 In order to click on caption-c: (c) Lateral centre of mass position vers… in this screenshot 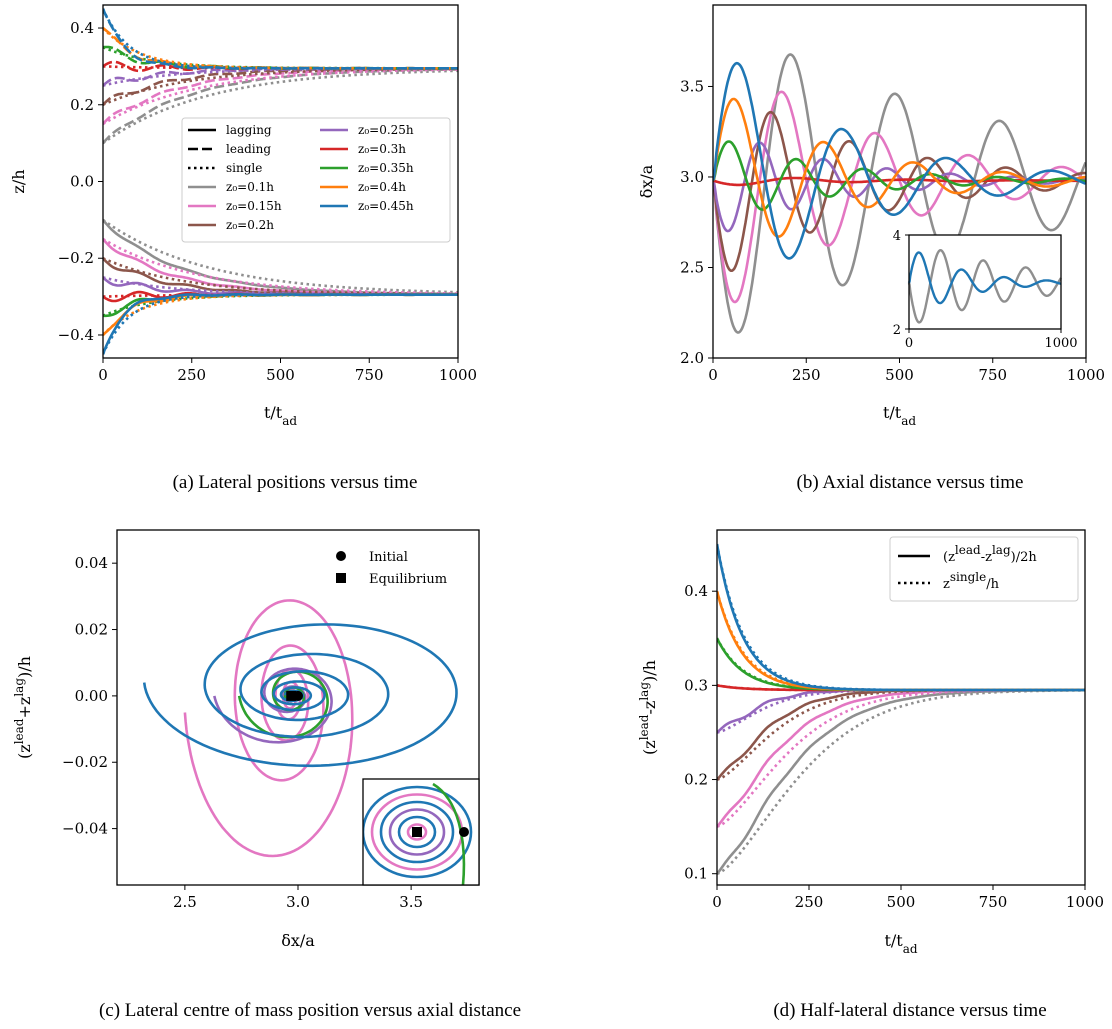, I will do `click(310, 1010)`.